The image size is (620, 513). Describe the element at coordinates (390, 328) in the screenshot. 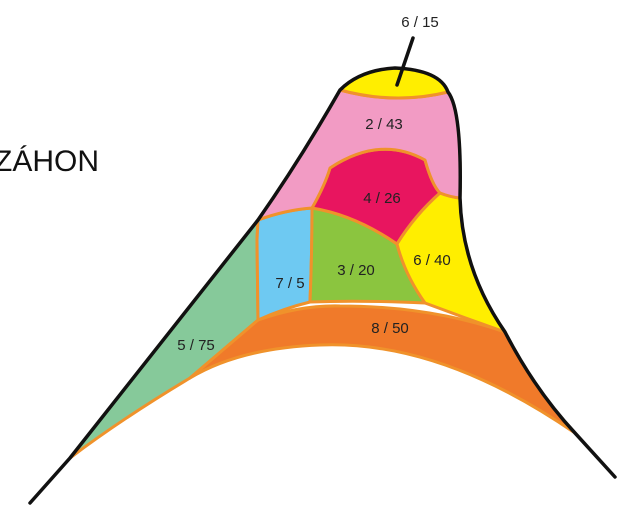

I see `label-orange-base: 8 / 50` at that location.